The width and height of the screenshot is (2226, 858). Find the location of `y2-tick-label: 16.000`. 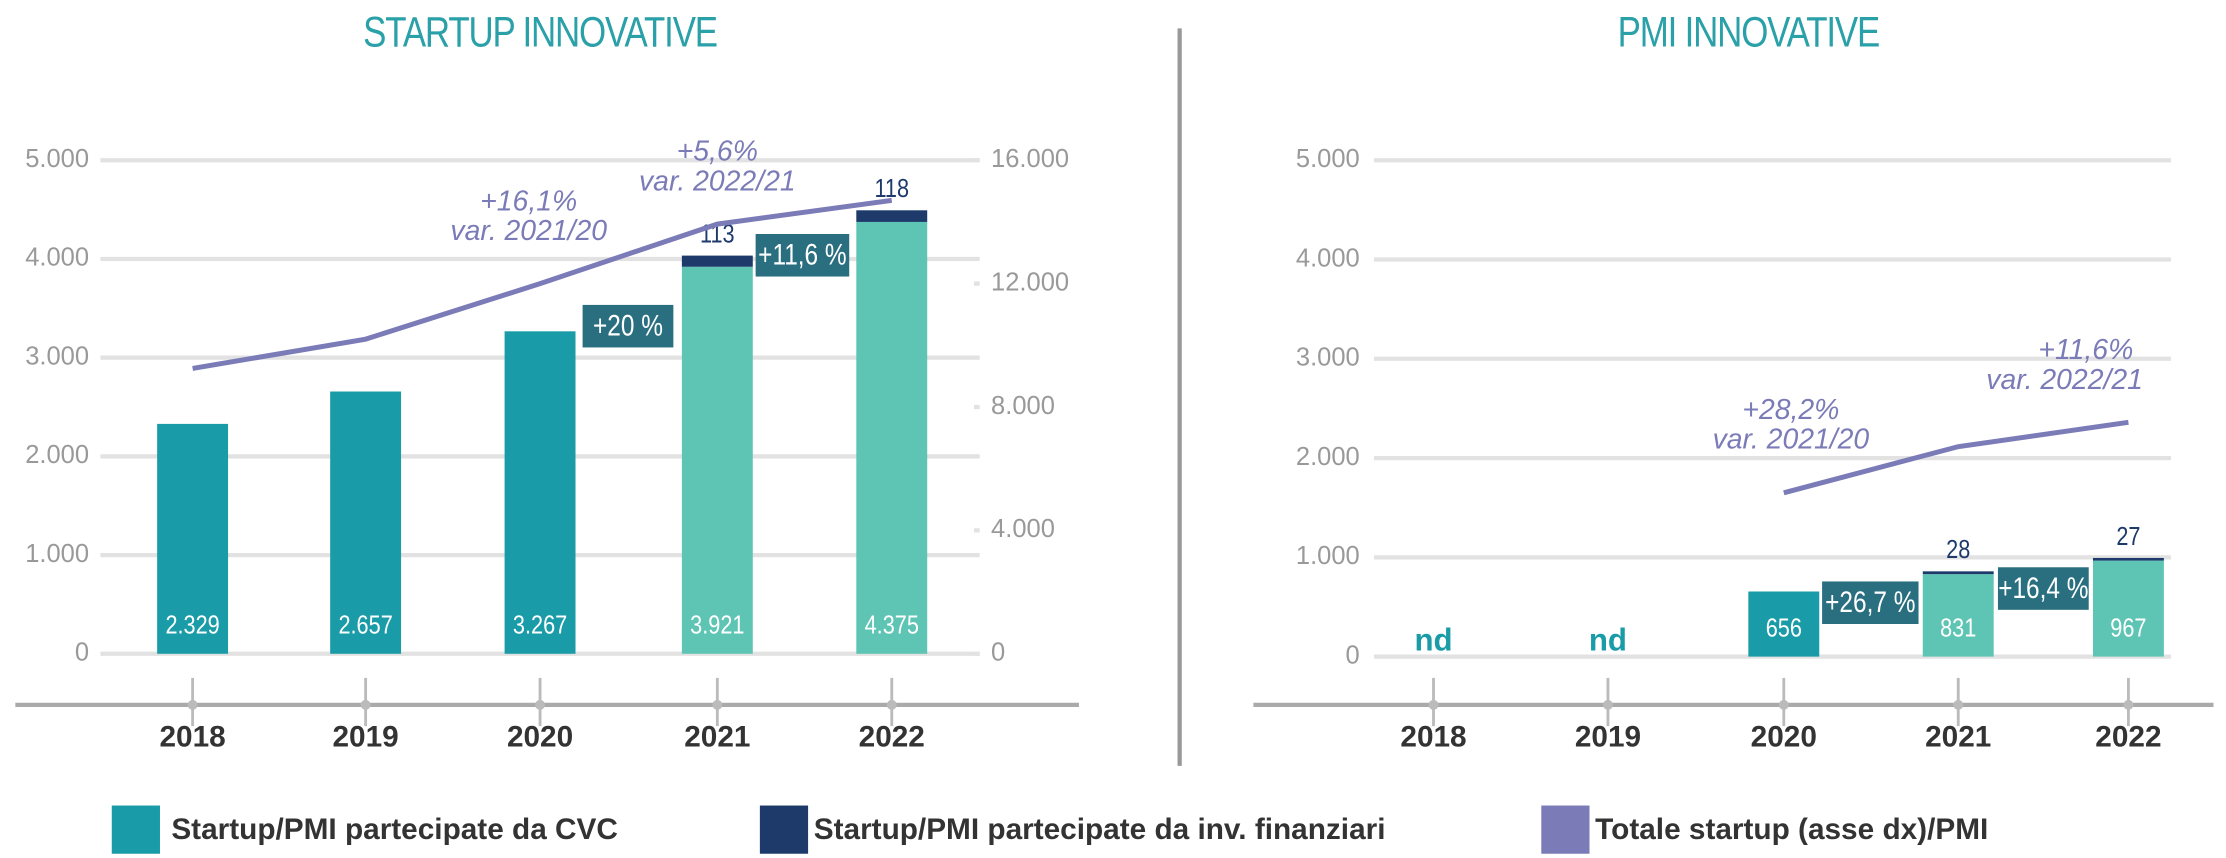

y2-tick-label: 16.000 is located at coordinates (1030, 159).